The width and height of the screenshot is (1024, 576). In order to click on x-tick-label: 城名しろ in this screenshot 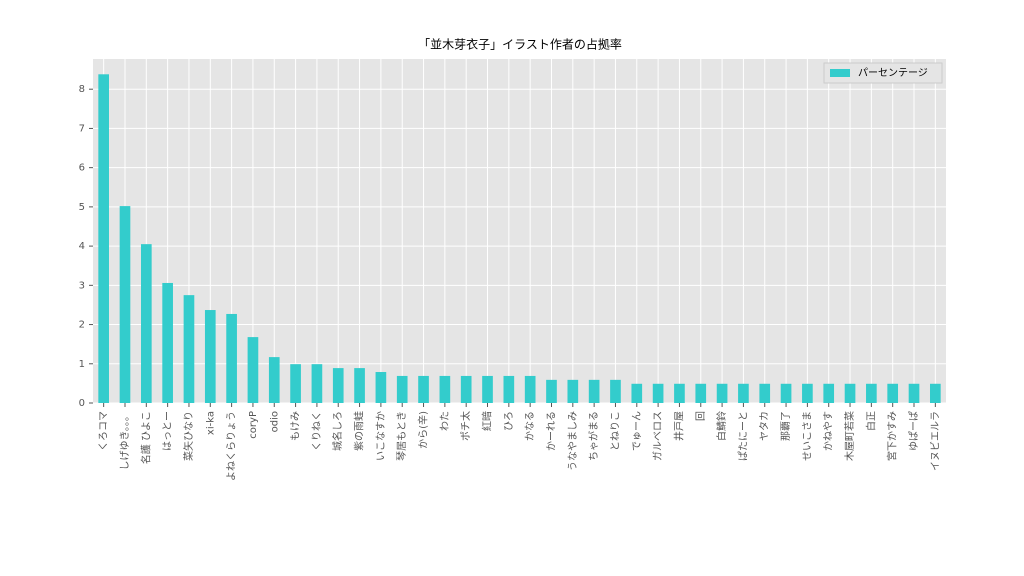, I will do `click(337, 431)`.